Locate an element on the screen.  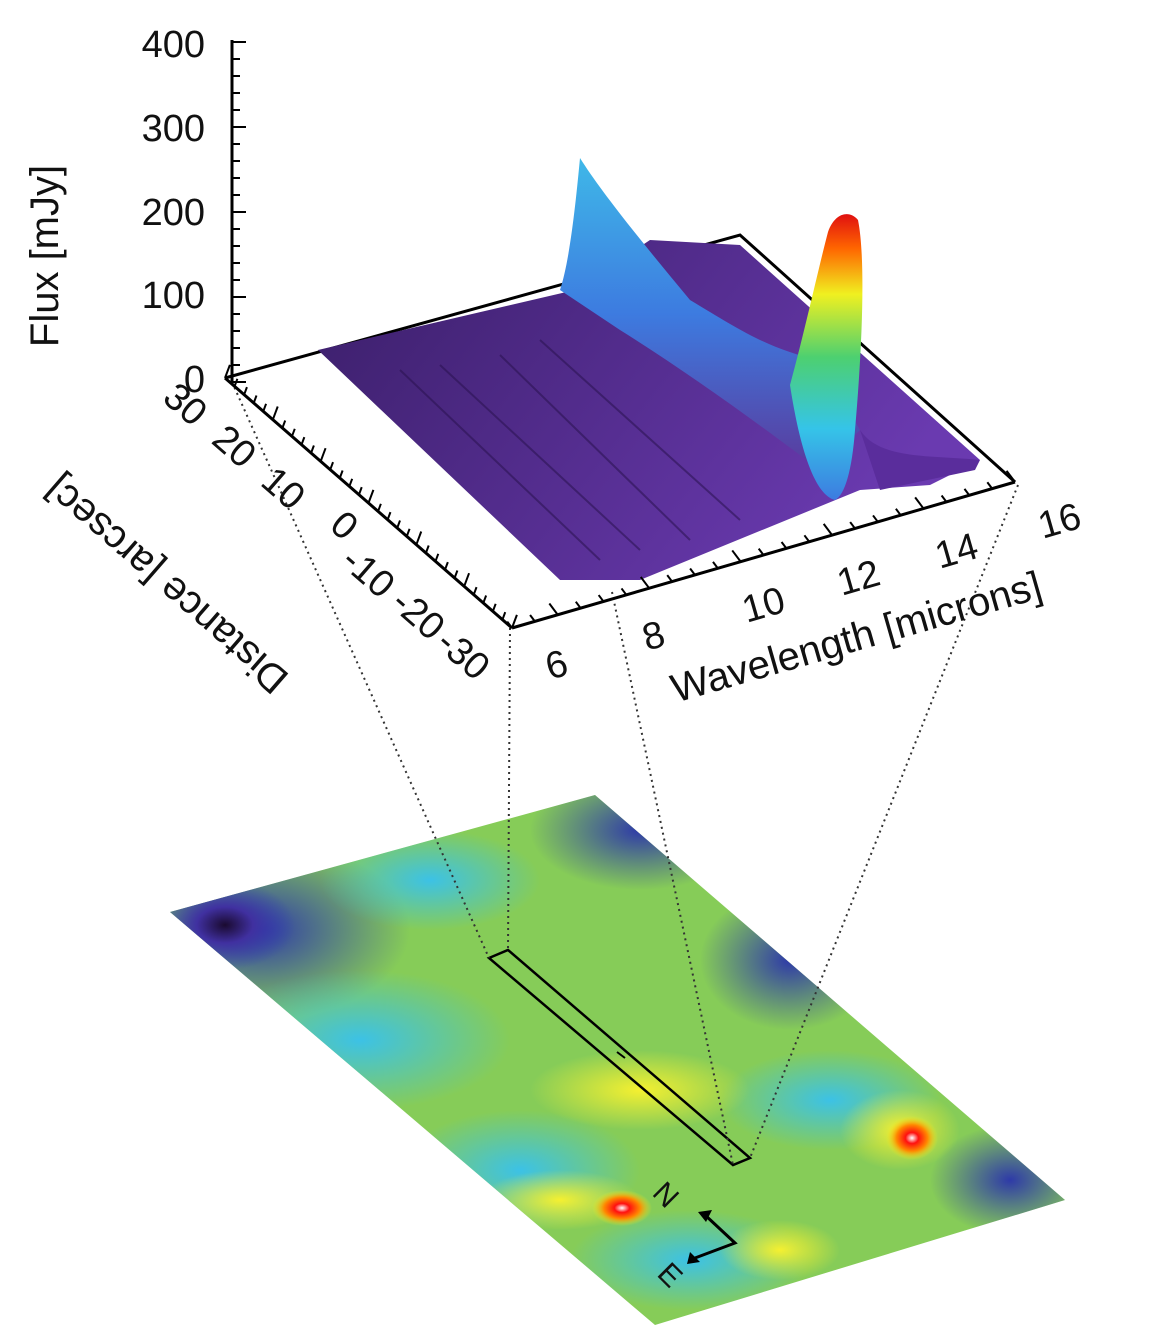
wavelength-tick-label: 14 is located at coordinates (957, 551).